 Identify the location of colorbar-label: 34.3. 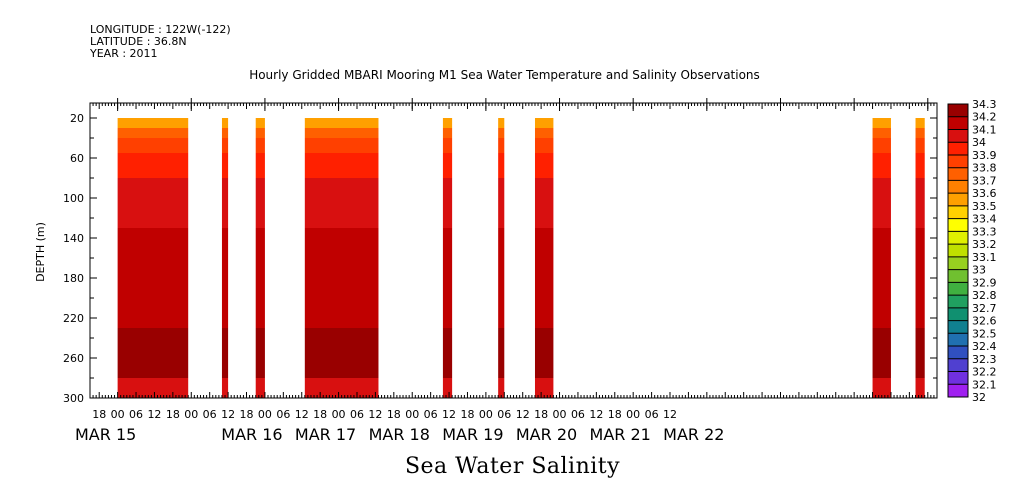
(984, 104).